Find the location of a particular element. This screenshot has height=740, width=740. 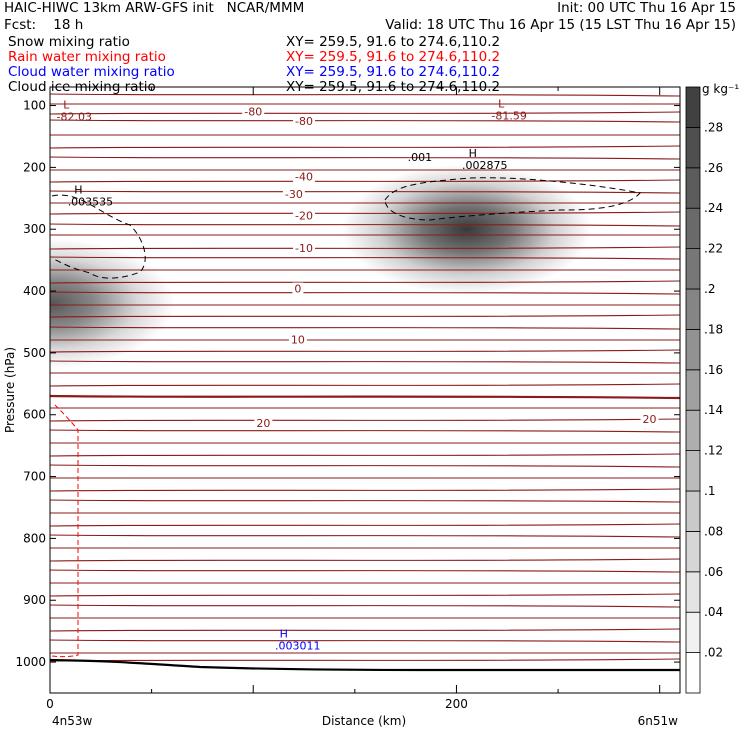

ice-contour-left is located at coordinates (98, 236).